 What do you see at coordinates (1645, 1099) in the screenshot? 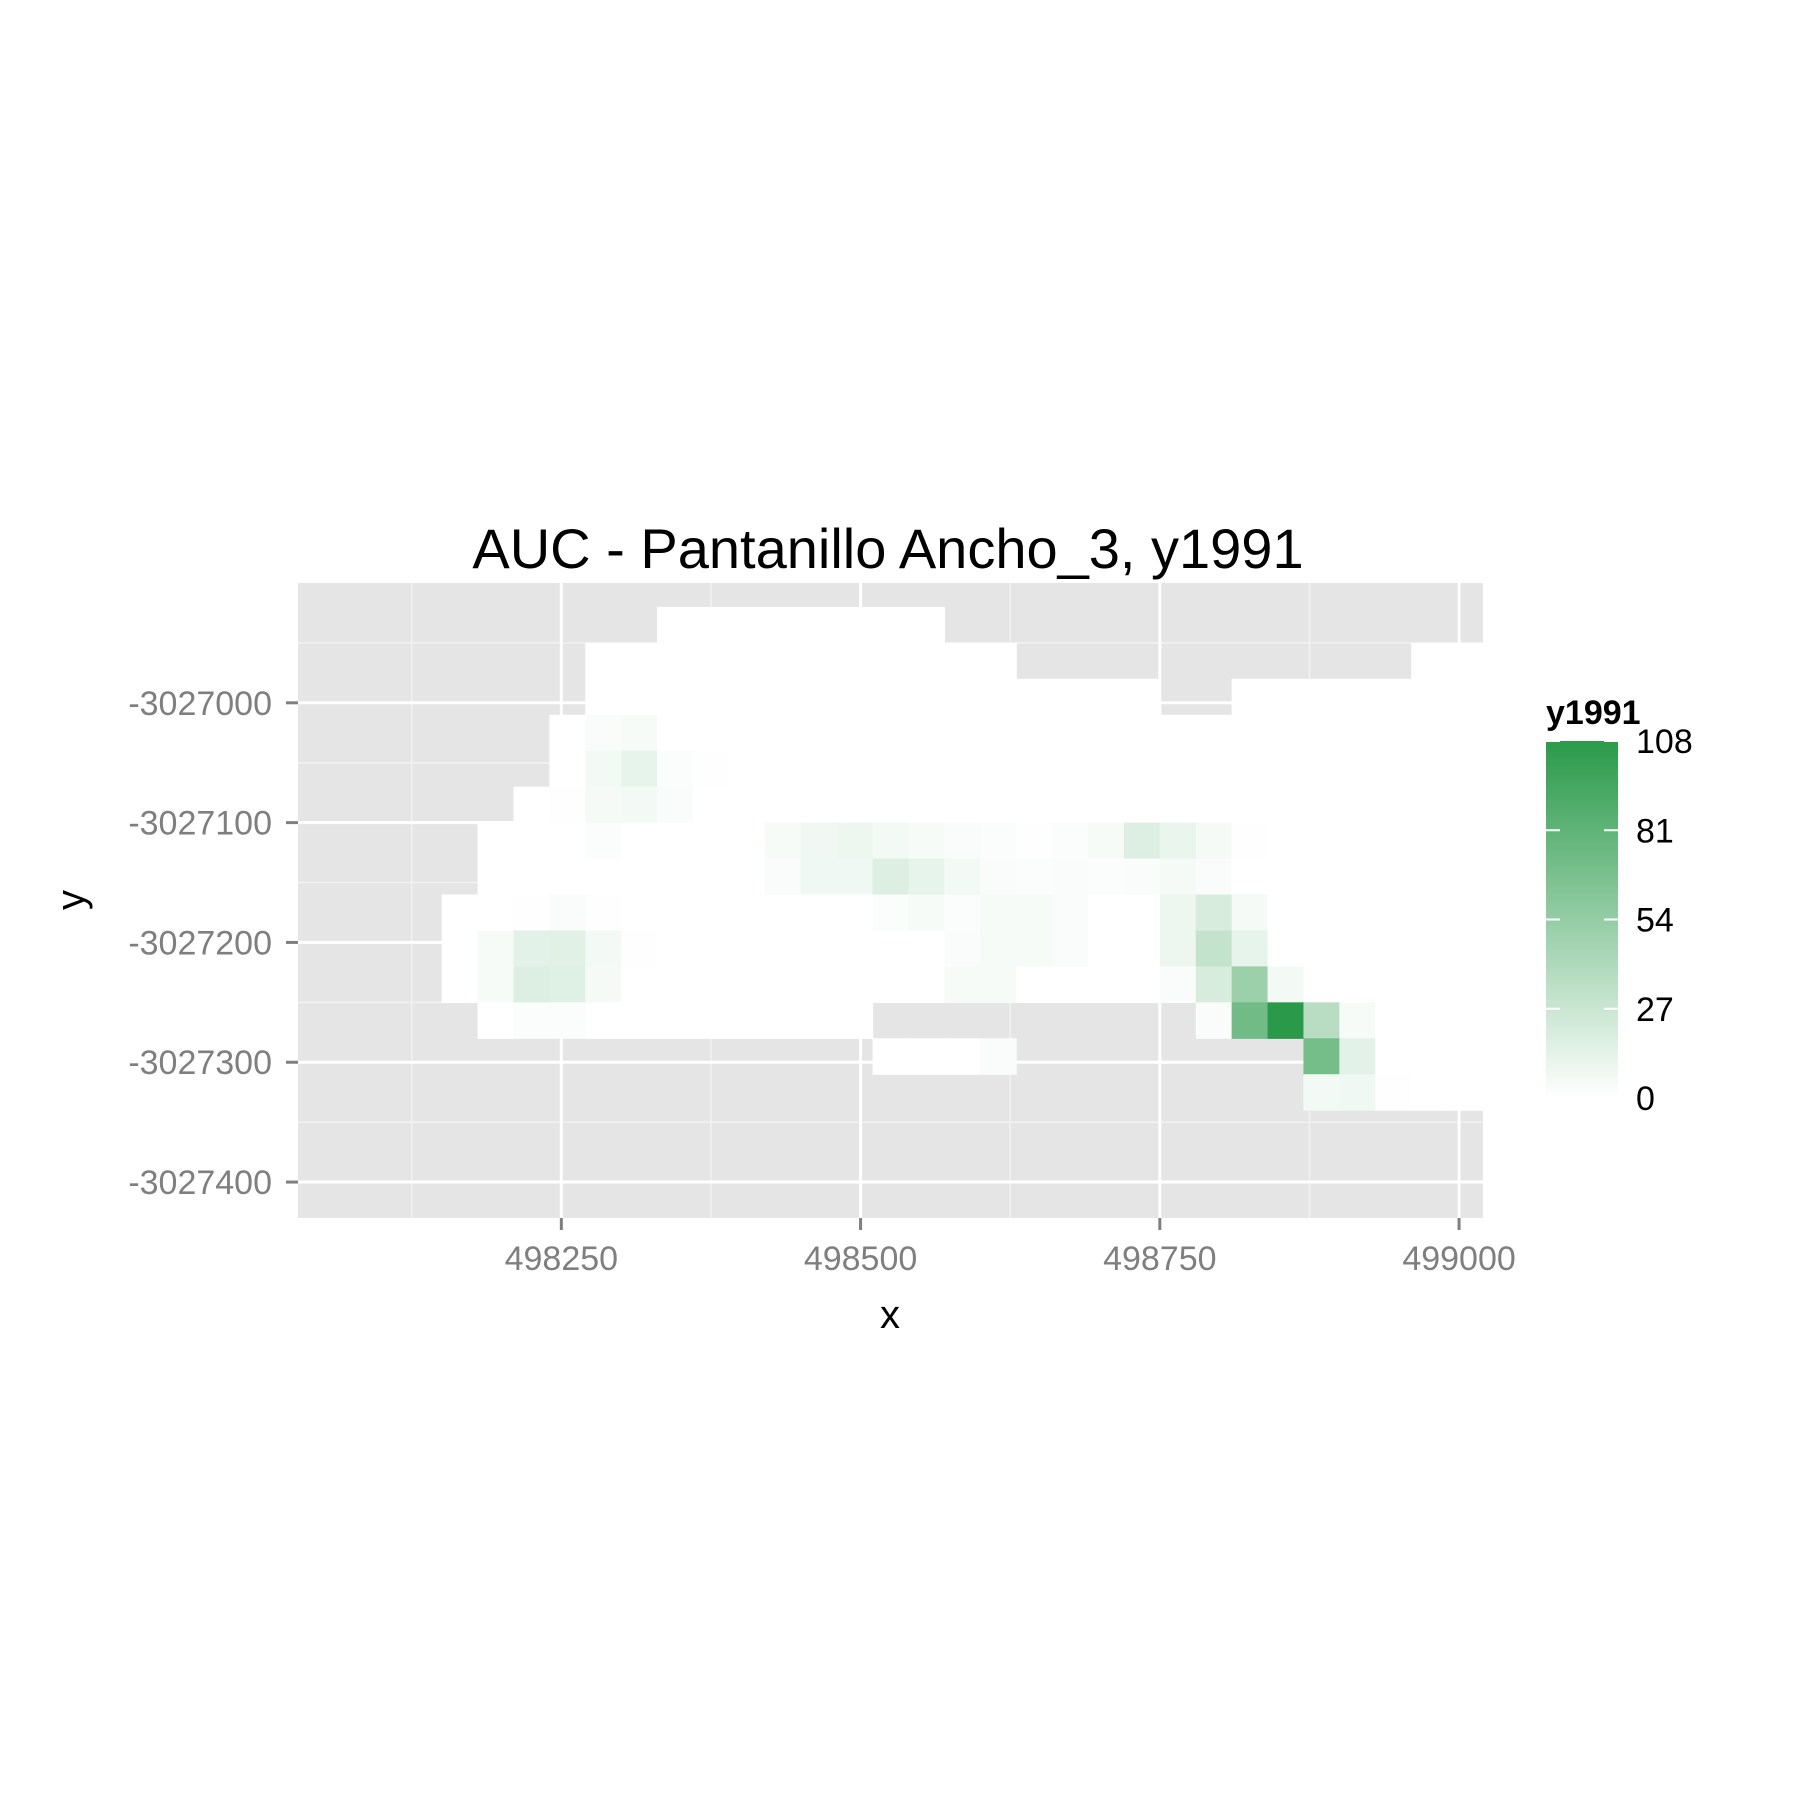
I see `legend-label: 0` at bounding box center [1645, 1099].